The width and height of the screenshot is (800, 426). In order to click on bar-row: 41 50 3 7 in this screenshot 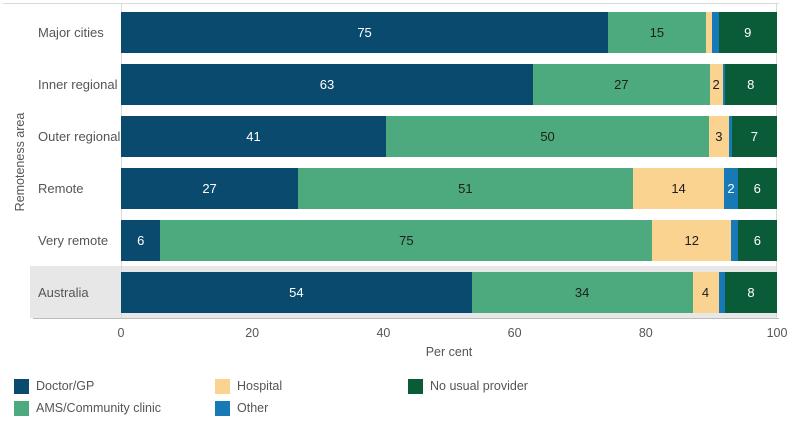, I will do `click(449, 136)`.